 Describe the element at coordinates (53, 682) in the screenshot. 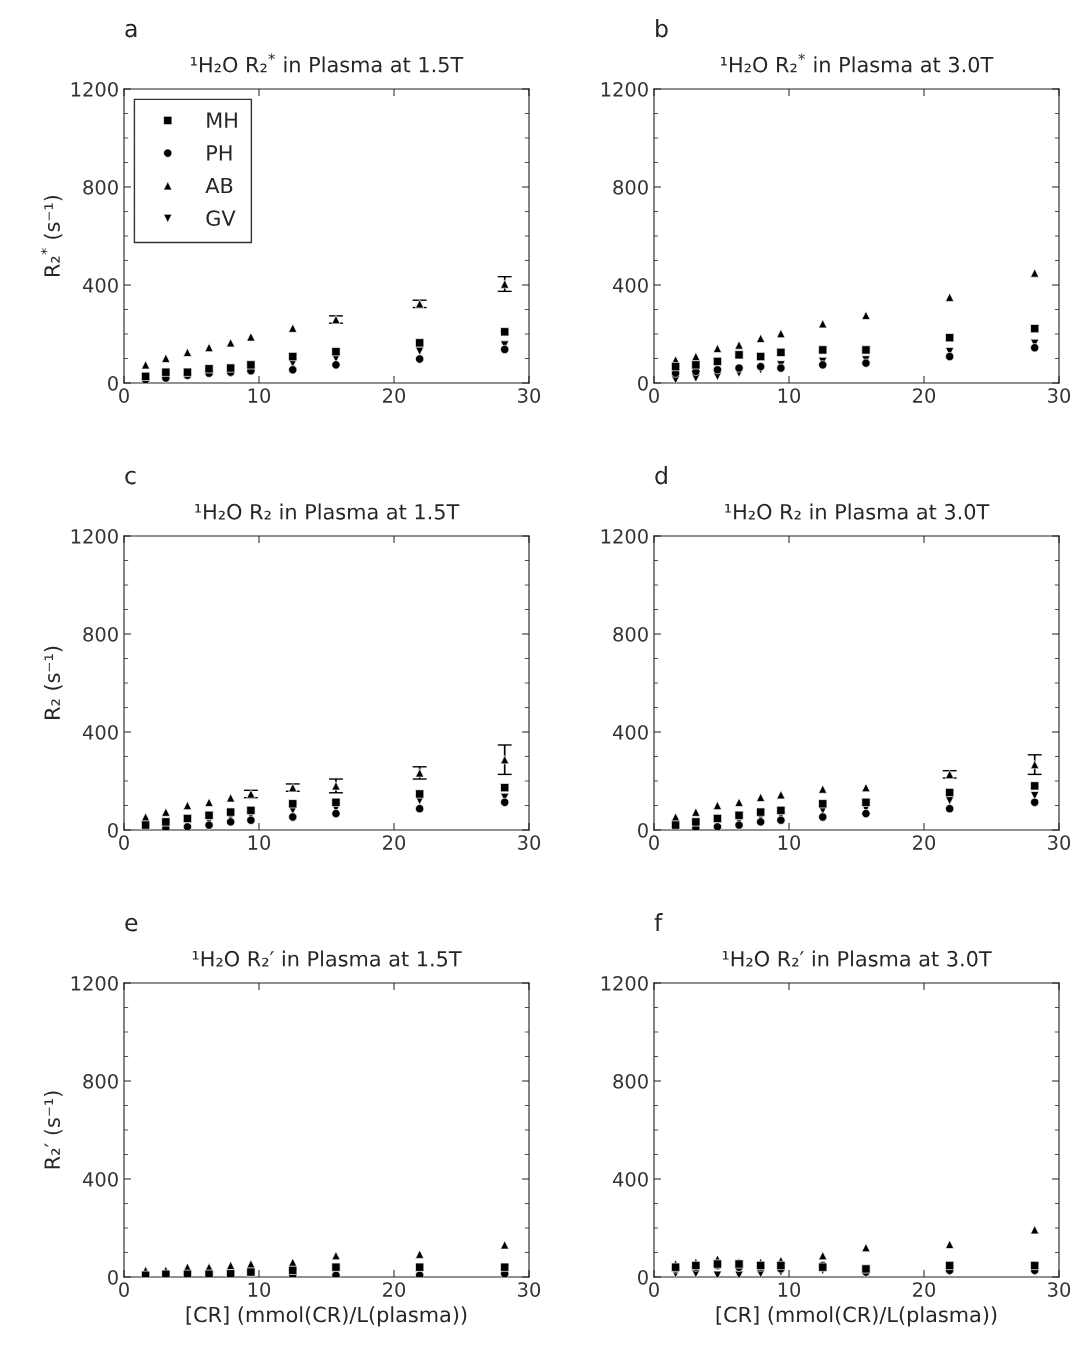

I see `y-axis-title: R₂ (s⁻¹)` at that location.